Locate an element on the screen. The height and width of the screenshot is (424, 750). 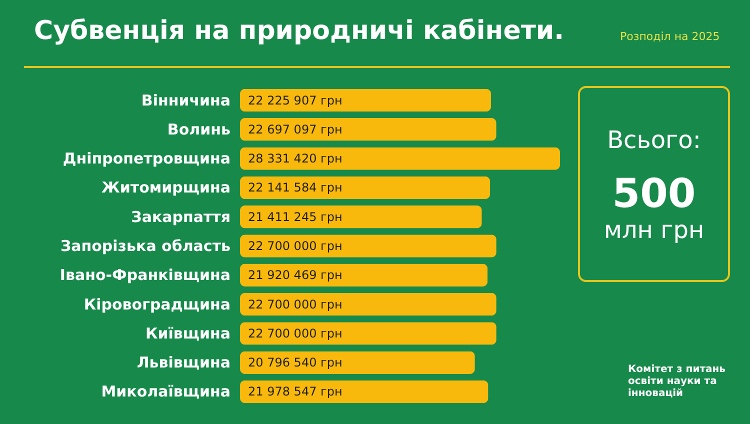
data-label: 20 796 540 грн is located at coordinates (295, 363).